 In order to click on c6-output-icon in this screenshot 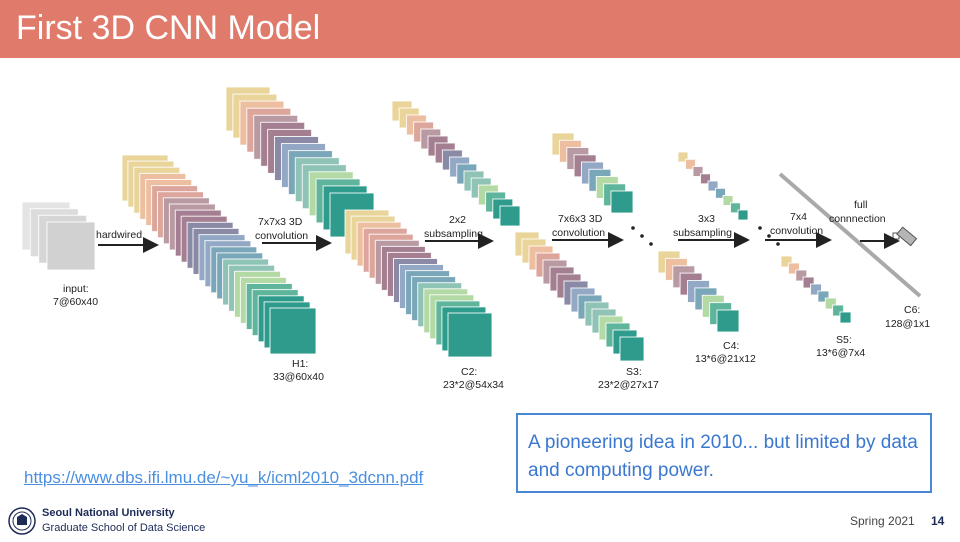, I will do `click(905, 236)`.